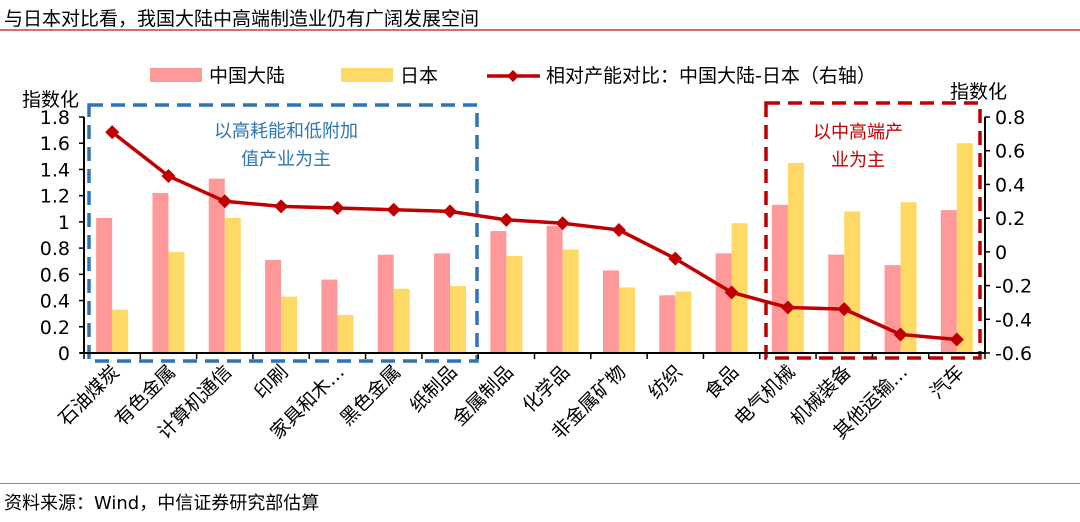  I want to click on y-left-tick-label: 1.2, so click(55, 197).